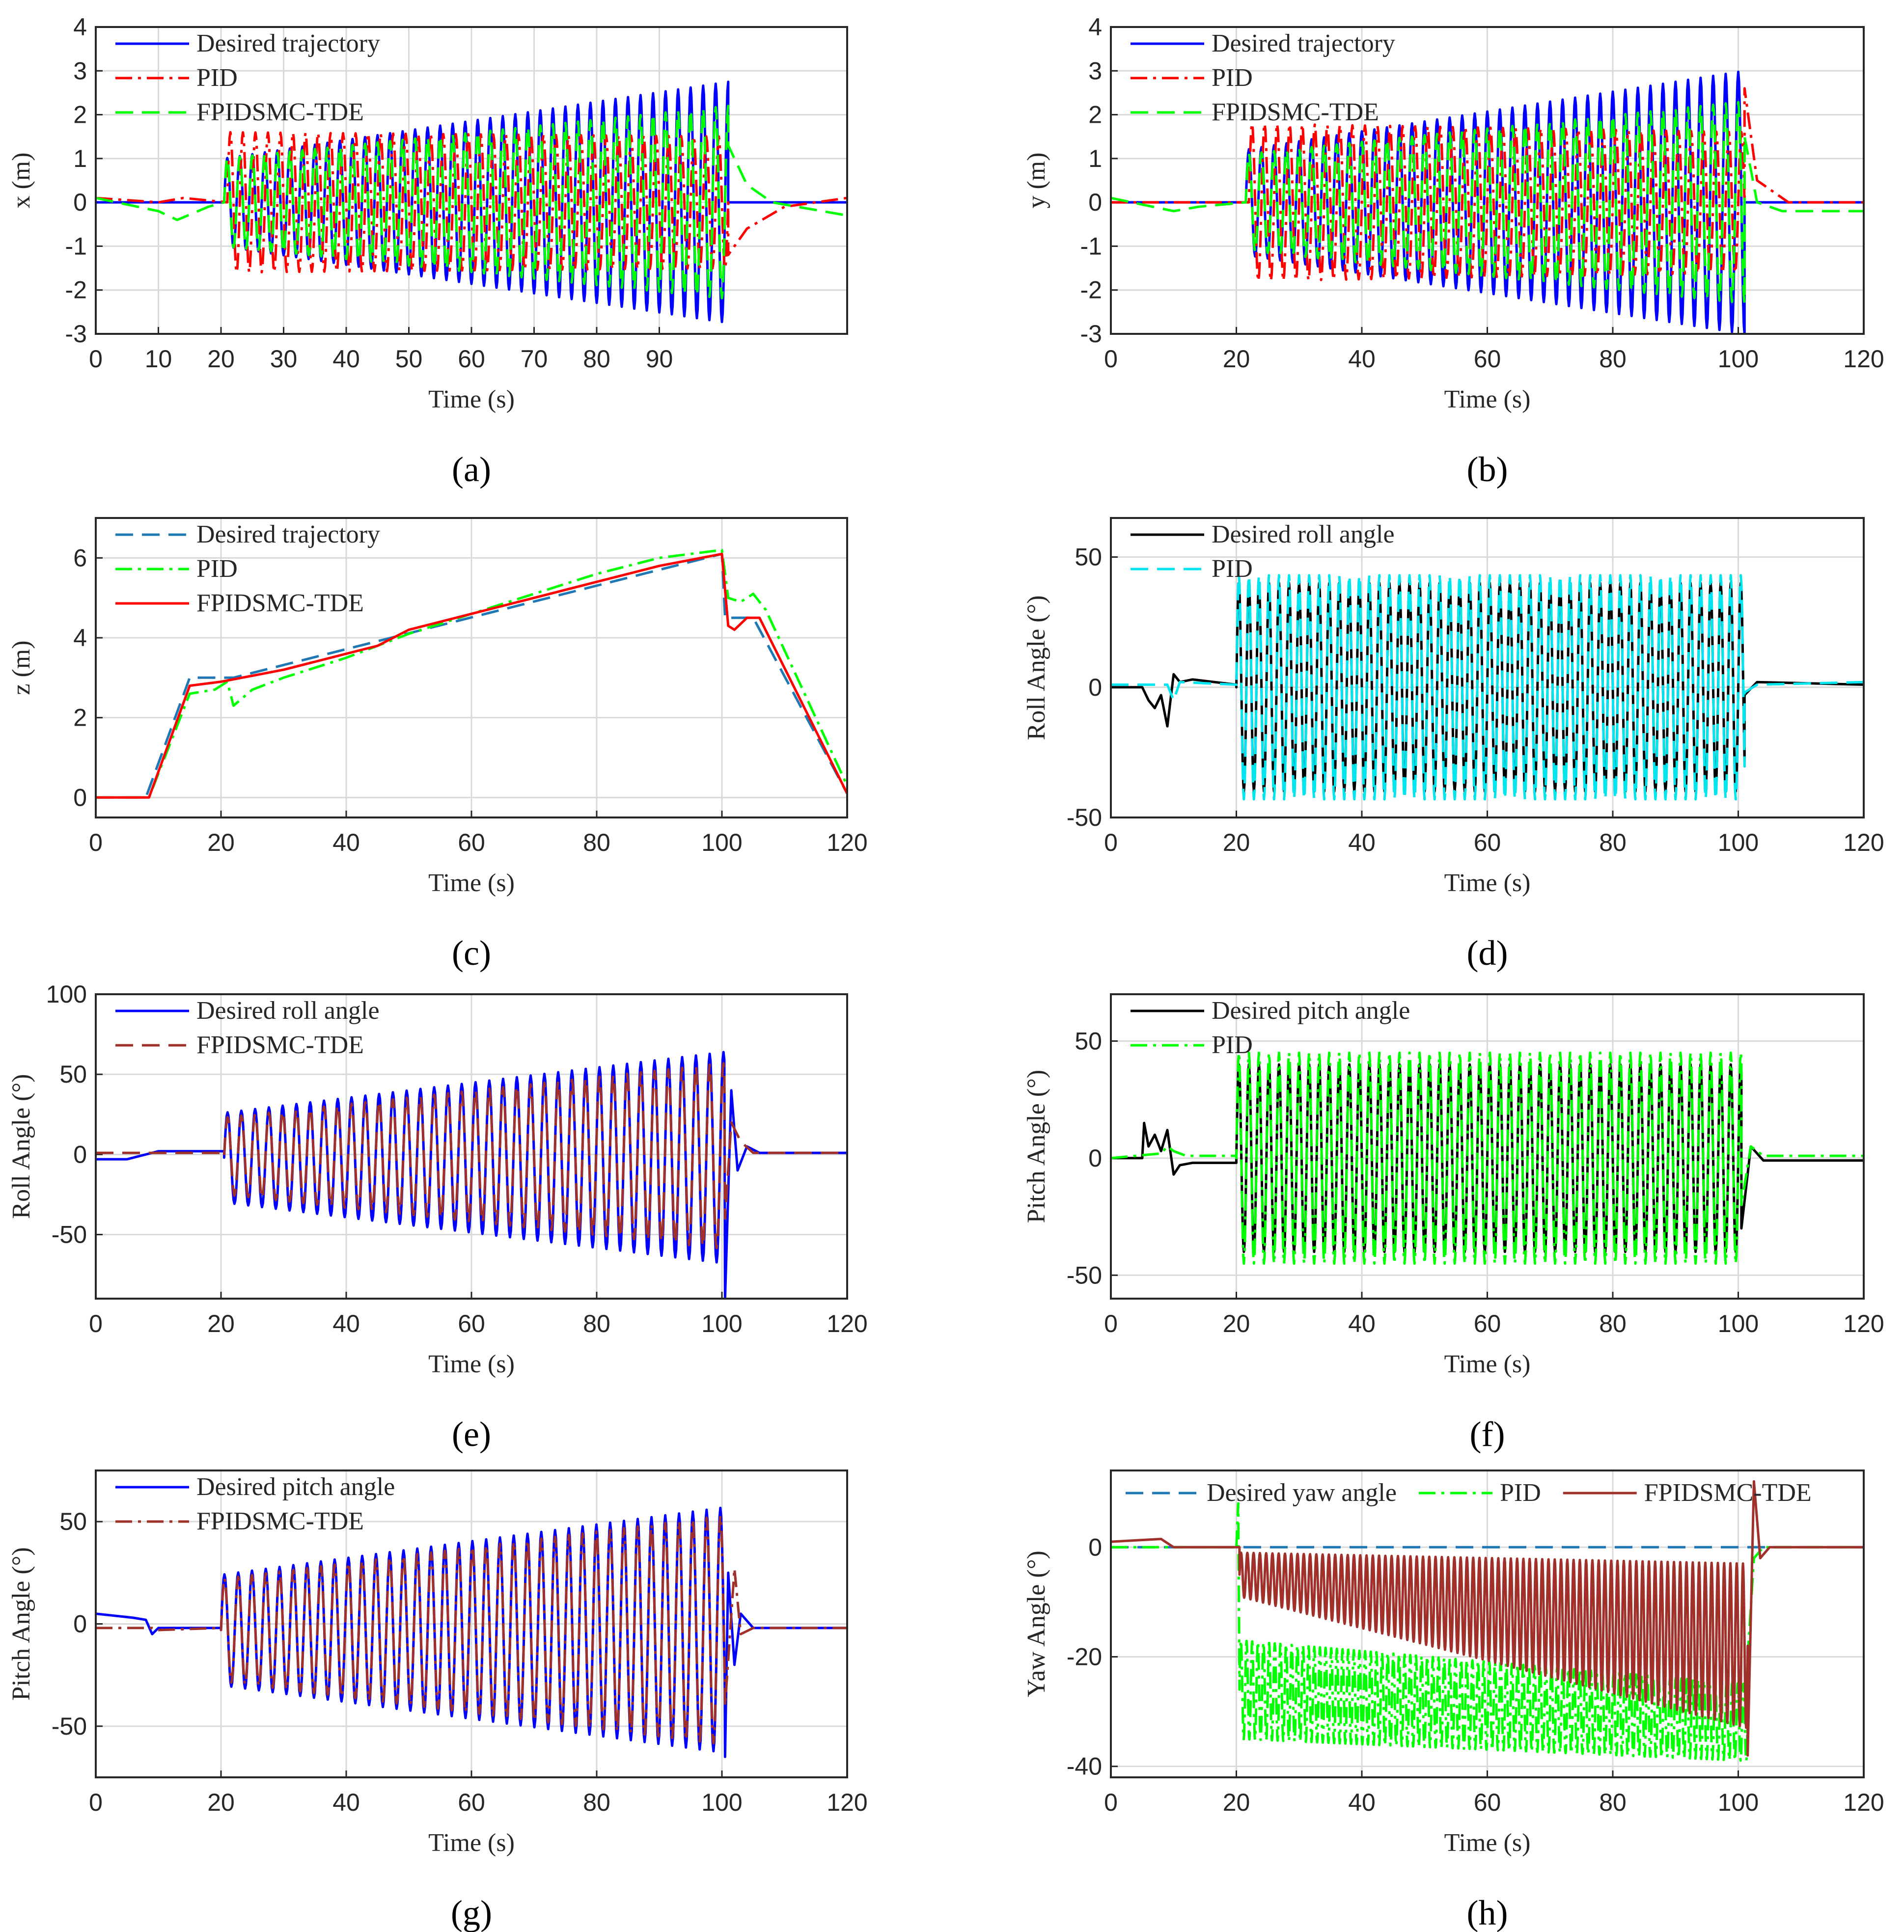 Image resolution: width=1904 pixels, height=1932 pixels. Describe the element at coordinates (471, 953) in the screenshot. I see `panel-caption: (c)` at that location.